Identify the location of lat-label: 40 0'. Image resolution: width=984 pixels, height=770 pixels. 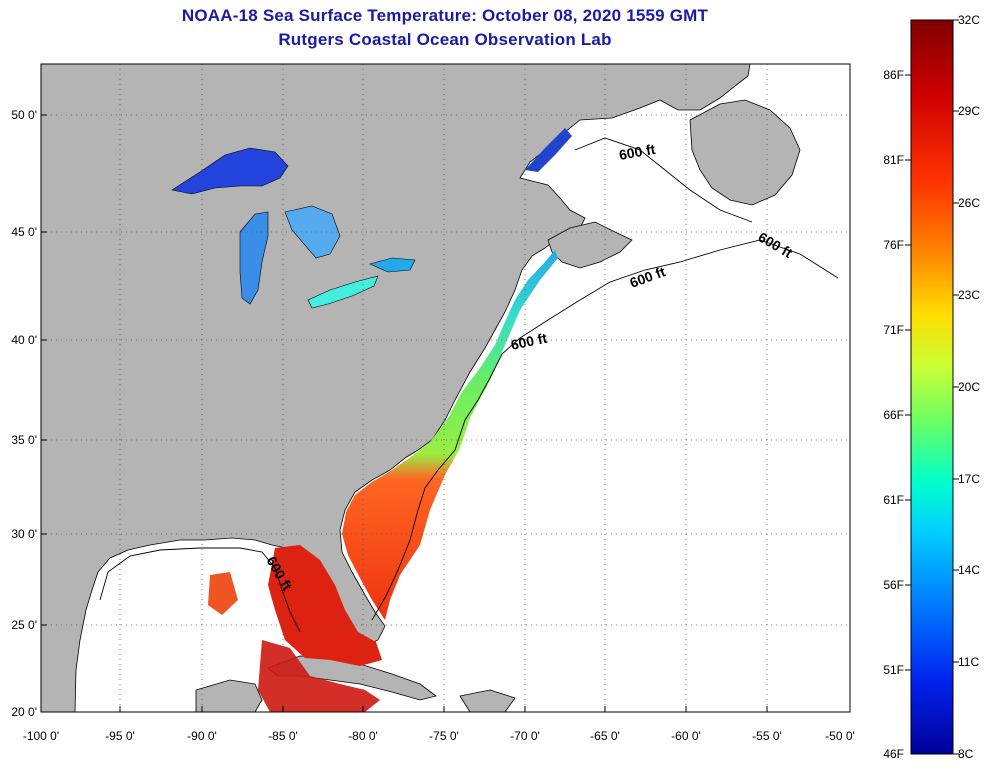
(24, 340).